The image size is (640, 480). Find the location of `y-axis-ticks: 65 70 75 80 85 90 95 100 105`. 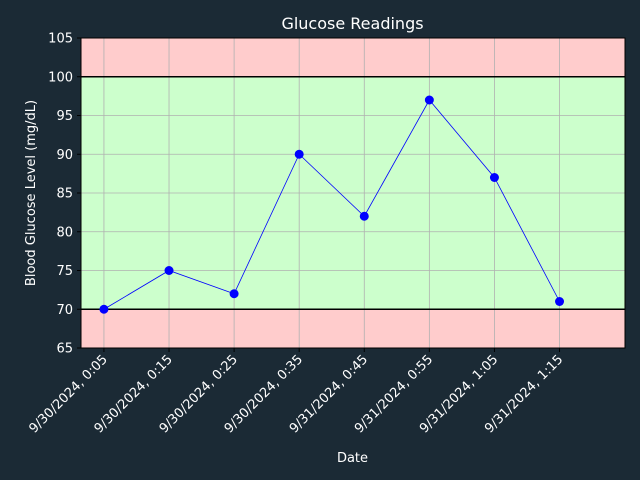

y-axis-ticks: 65 70 75 80 85 90 95 100 105 is located at coordinates (64, 194).